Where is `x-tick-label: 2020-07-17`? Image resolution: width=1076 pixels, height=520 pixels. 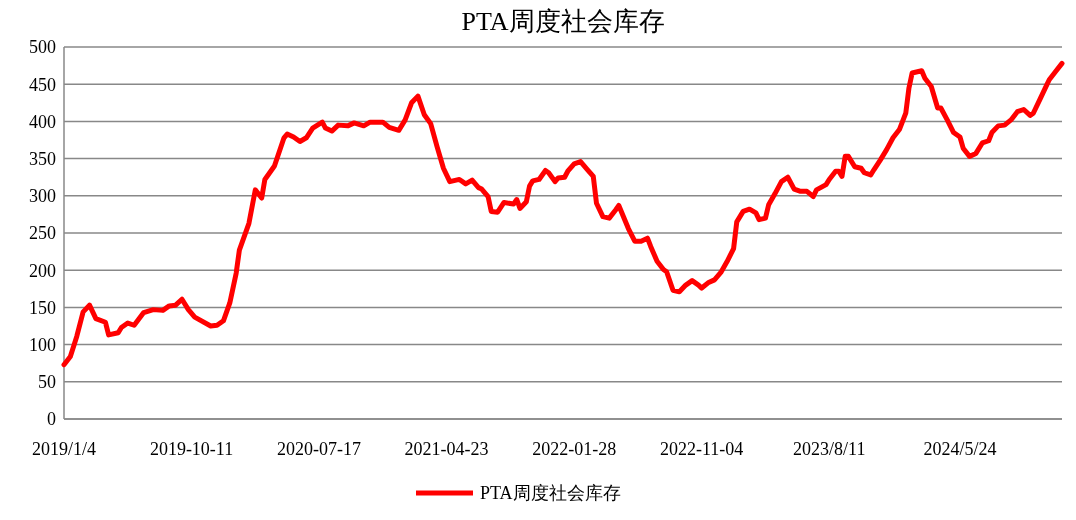
x-tick-label: 2020-07-17 is located at coordinates (319, 449).